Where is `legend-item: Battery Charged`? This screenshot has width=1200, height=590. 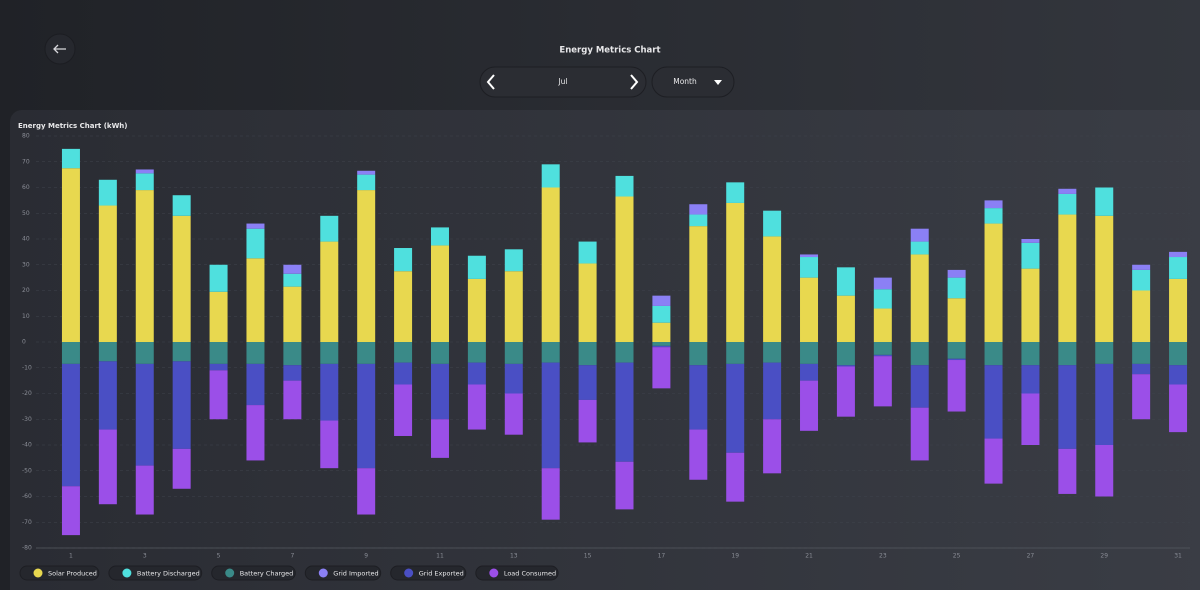 legend-item: Battery Charged is located at coordinates (253, 573).